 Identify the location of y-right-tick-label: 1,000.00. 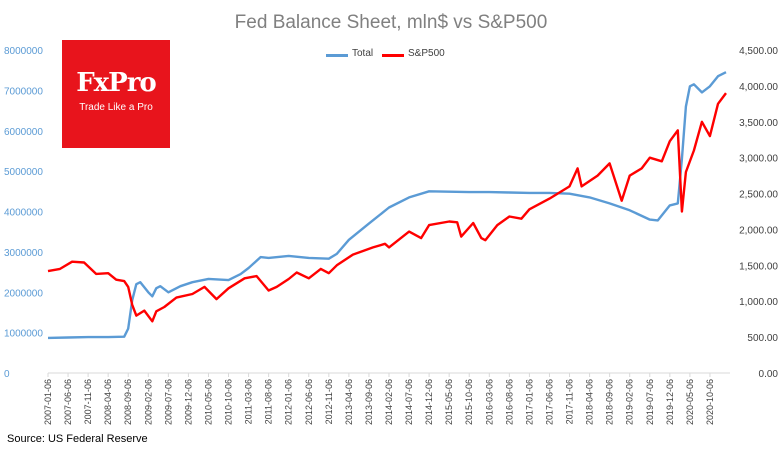
(758, 302).